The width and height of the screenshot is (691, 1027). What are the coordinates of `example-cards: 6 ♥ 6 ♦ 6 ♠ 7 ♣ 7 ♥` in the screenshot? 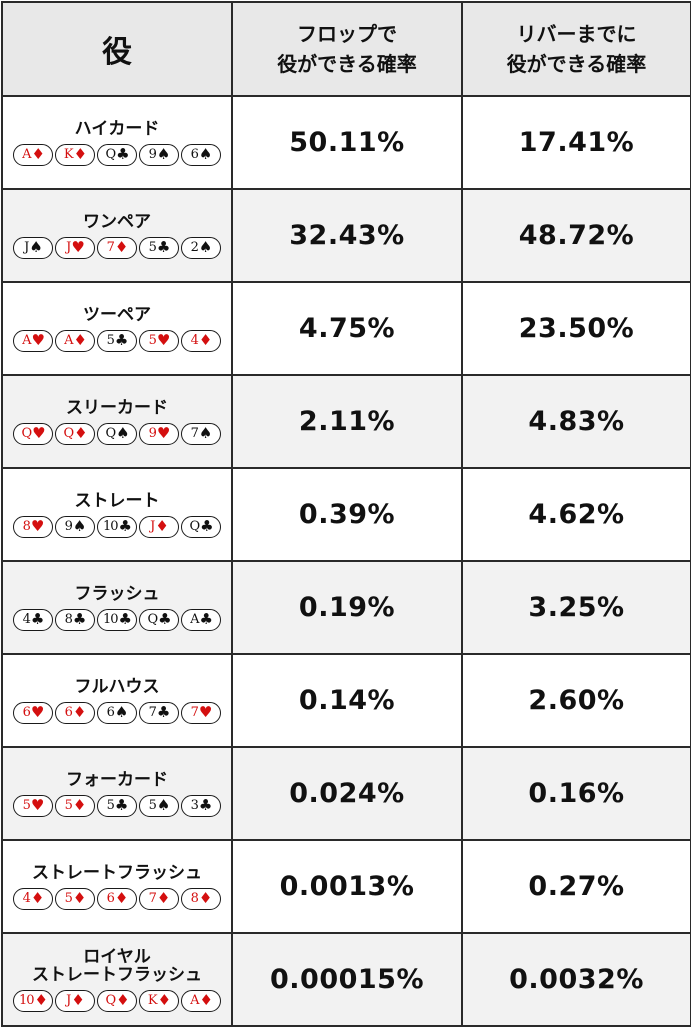 It's located at (117, 712).